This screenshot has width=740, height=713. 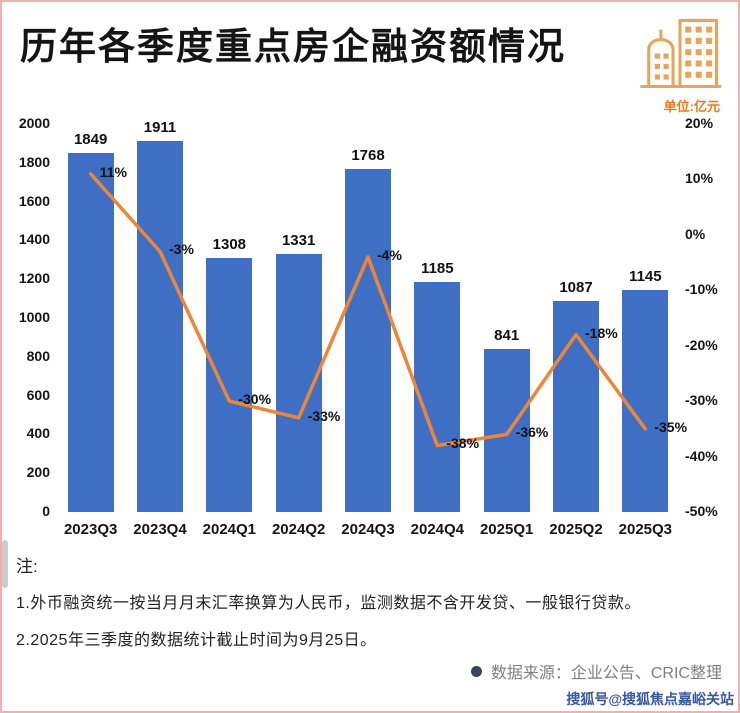 What do you see at coordinates (5, 564) in the screenshot?
I see `left-scrollbar-thumb` at bounding box center [5, 564].